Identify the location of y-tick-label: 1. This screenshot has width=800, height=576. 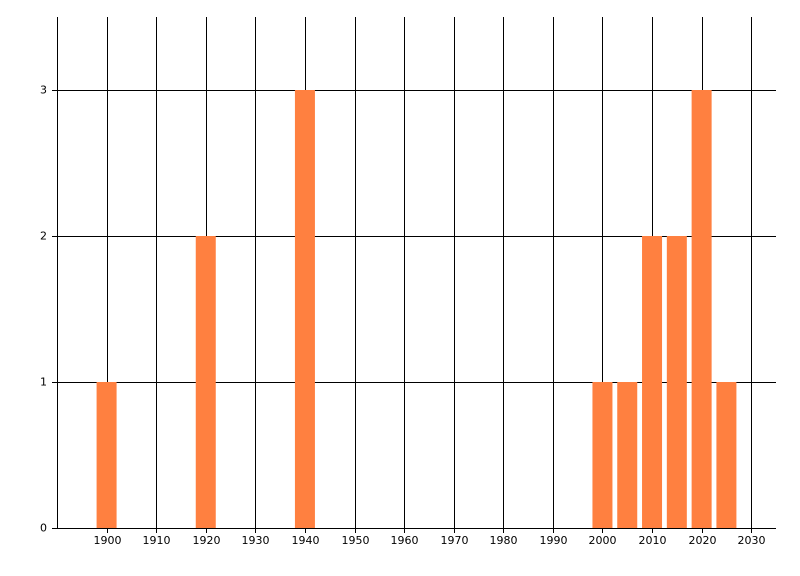
(43, 382).